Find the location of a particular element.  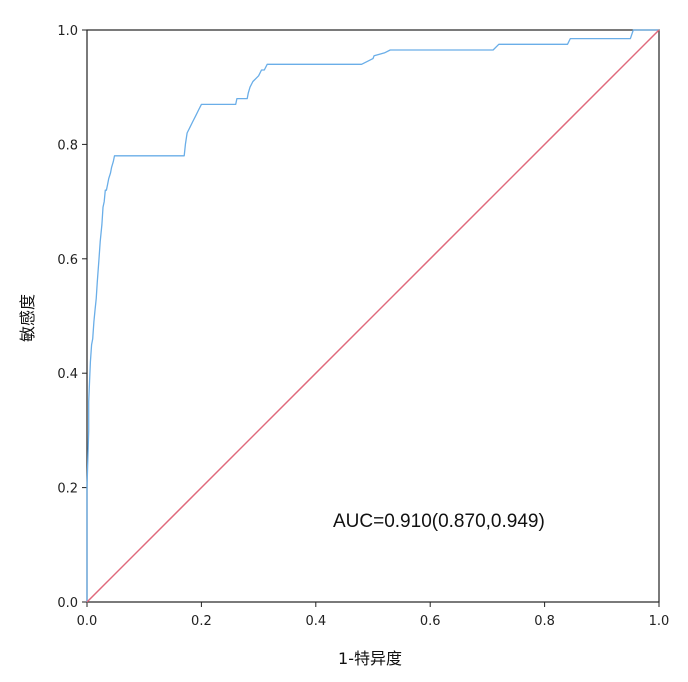

y-tick-label: 0.2 is located at coordinates (67, 489).